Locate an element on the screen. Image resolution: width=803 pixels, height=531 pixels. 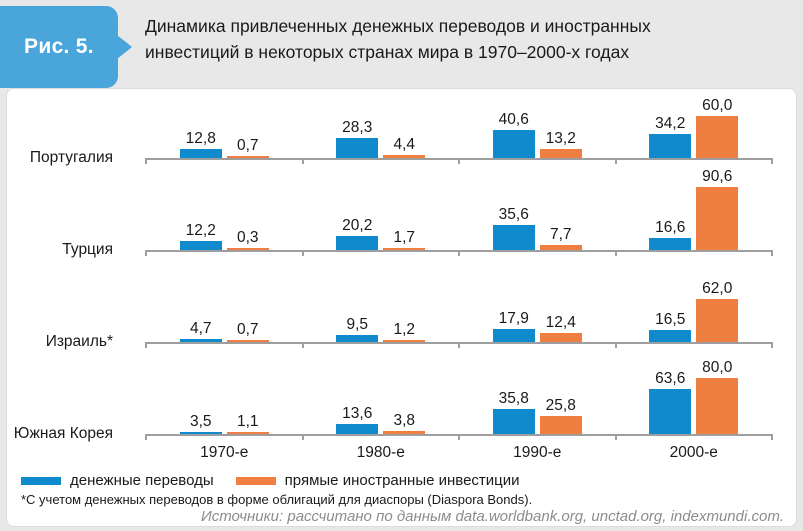
value-label: 40,6 is located at coordinates (513, 119).